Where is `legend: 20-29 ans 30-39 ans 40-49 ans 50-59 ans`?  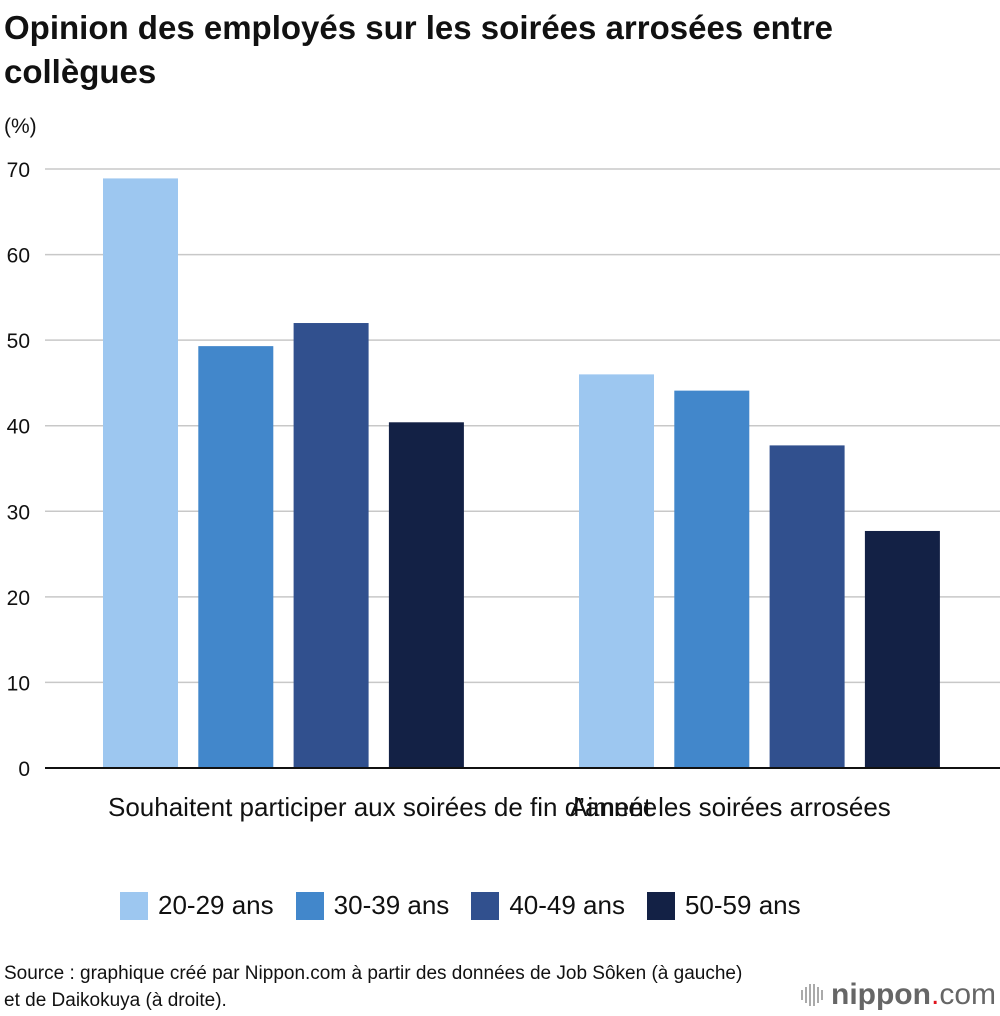 legend: 20-29 ans 30-39 ans 40-49 ans 50-59 ans is located at coordinates (460, 905).